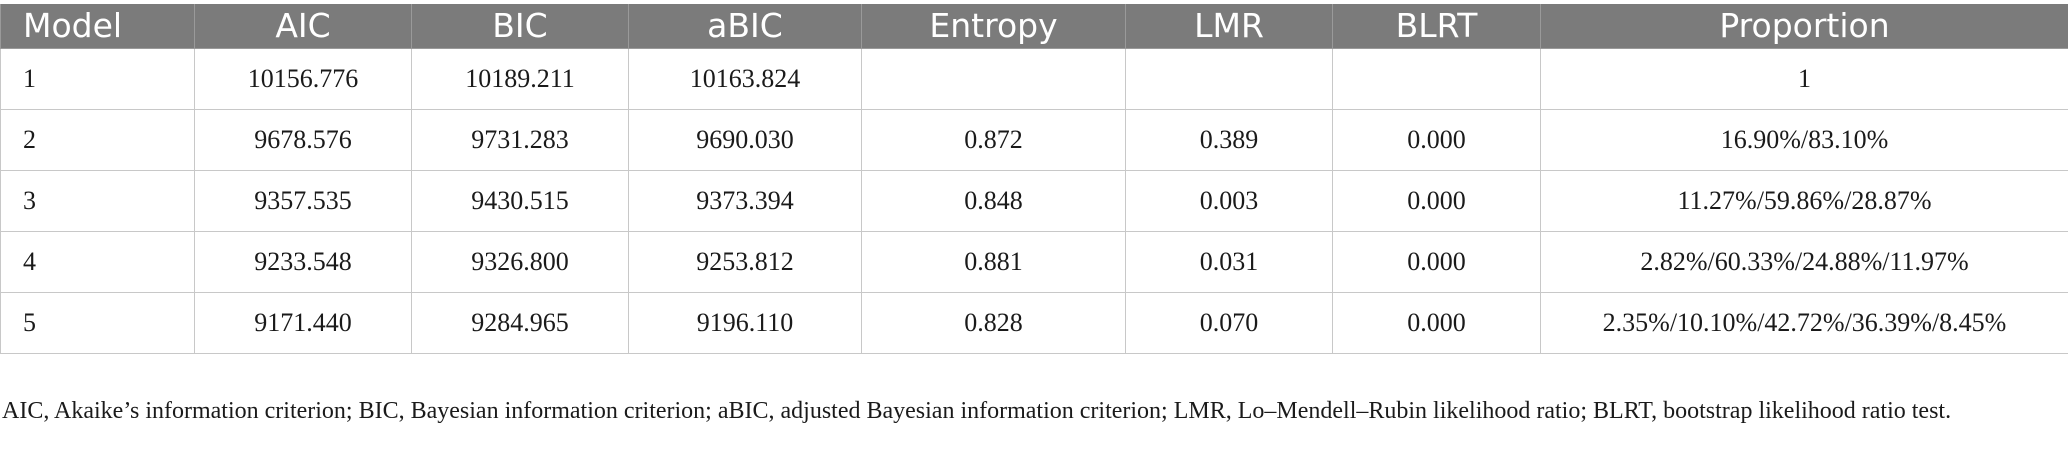 The height and width of the screenshot is (469, 2068). What do you see at coordinates (303, 323) in the screenshot?
I see `cell-aic: 9171.440` at bounding box center [303, 323].